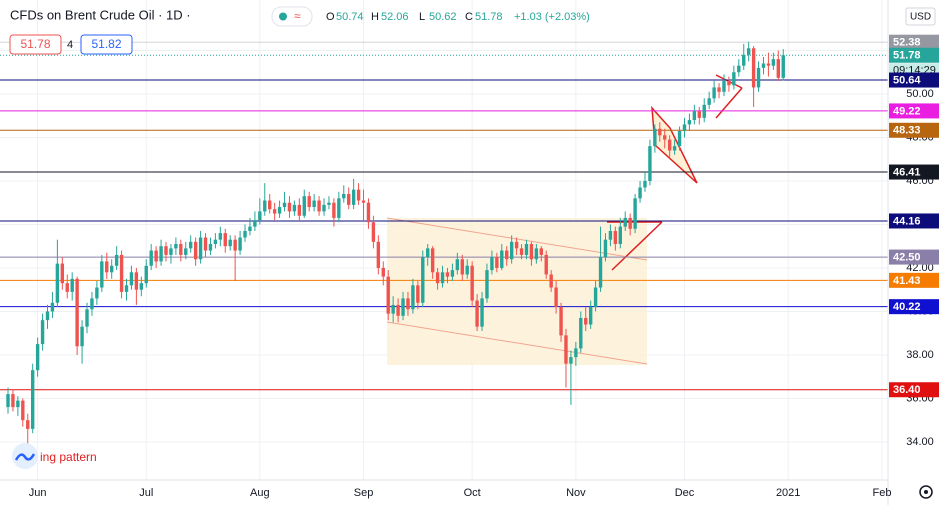  I want to click on level-label: 41.43, so click(907, 281).